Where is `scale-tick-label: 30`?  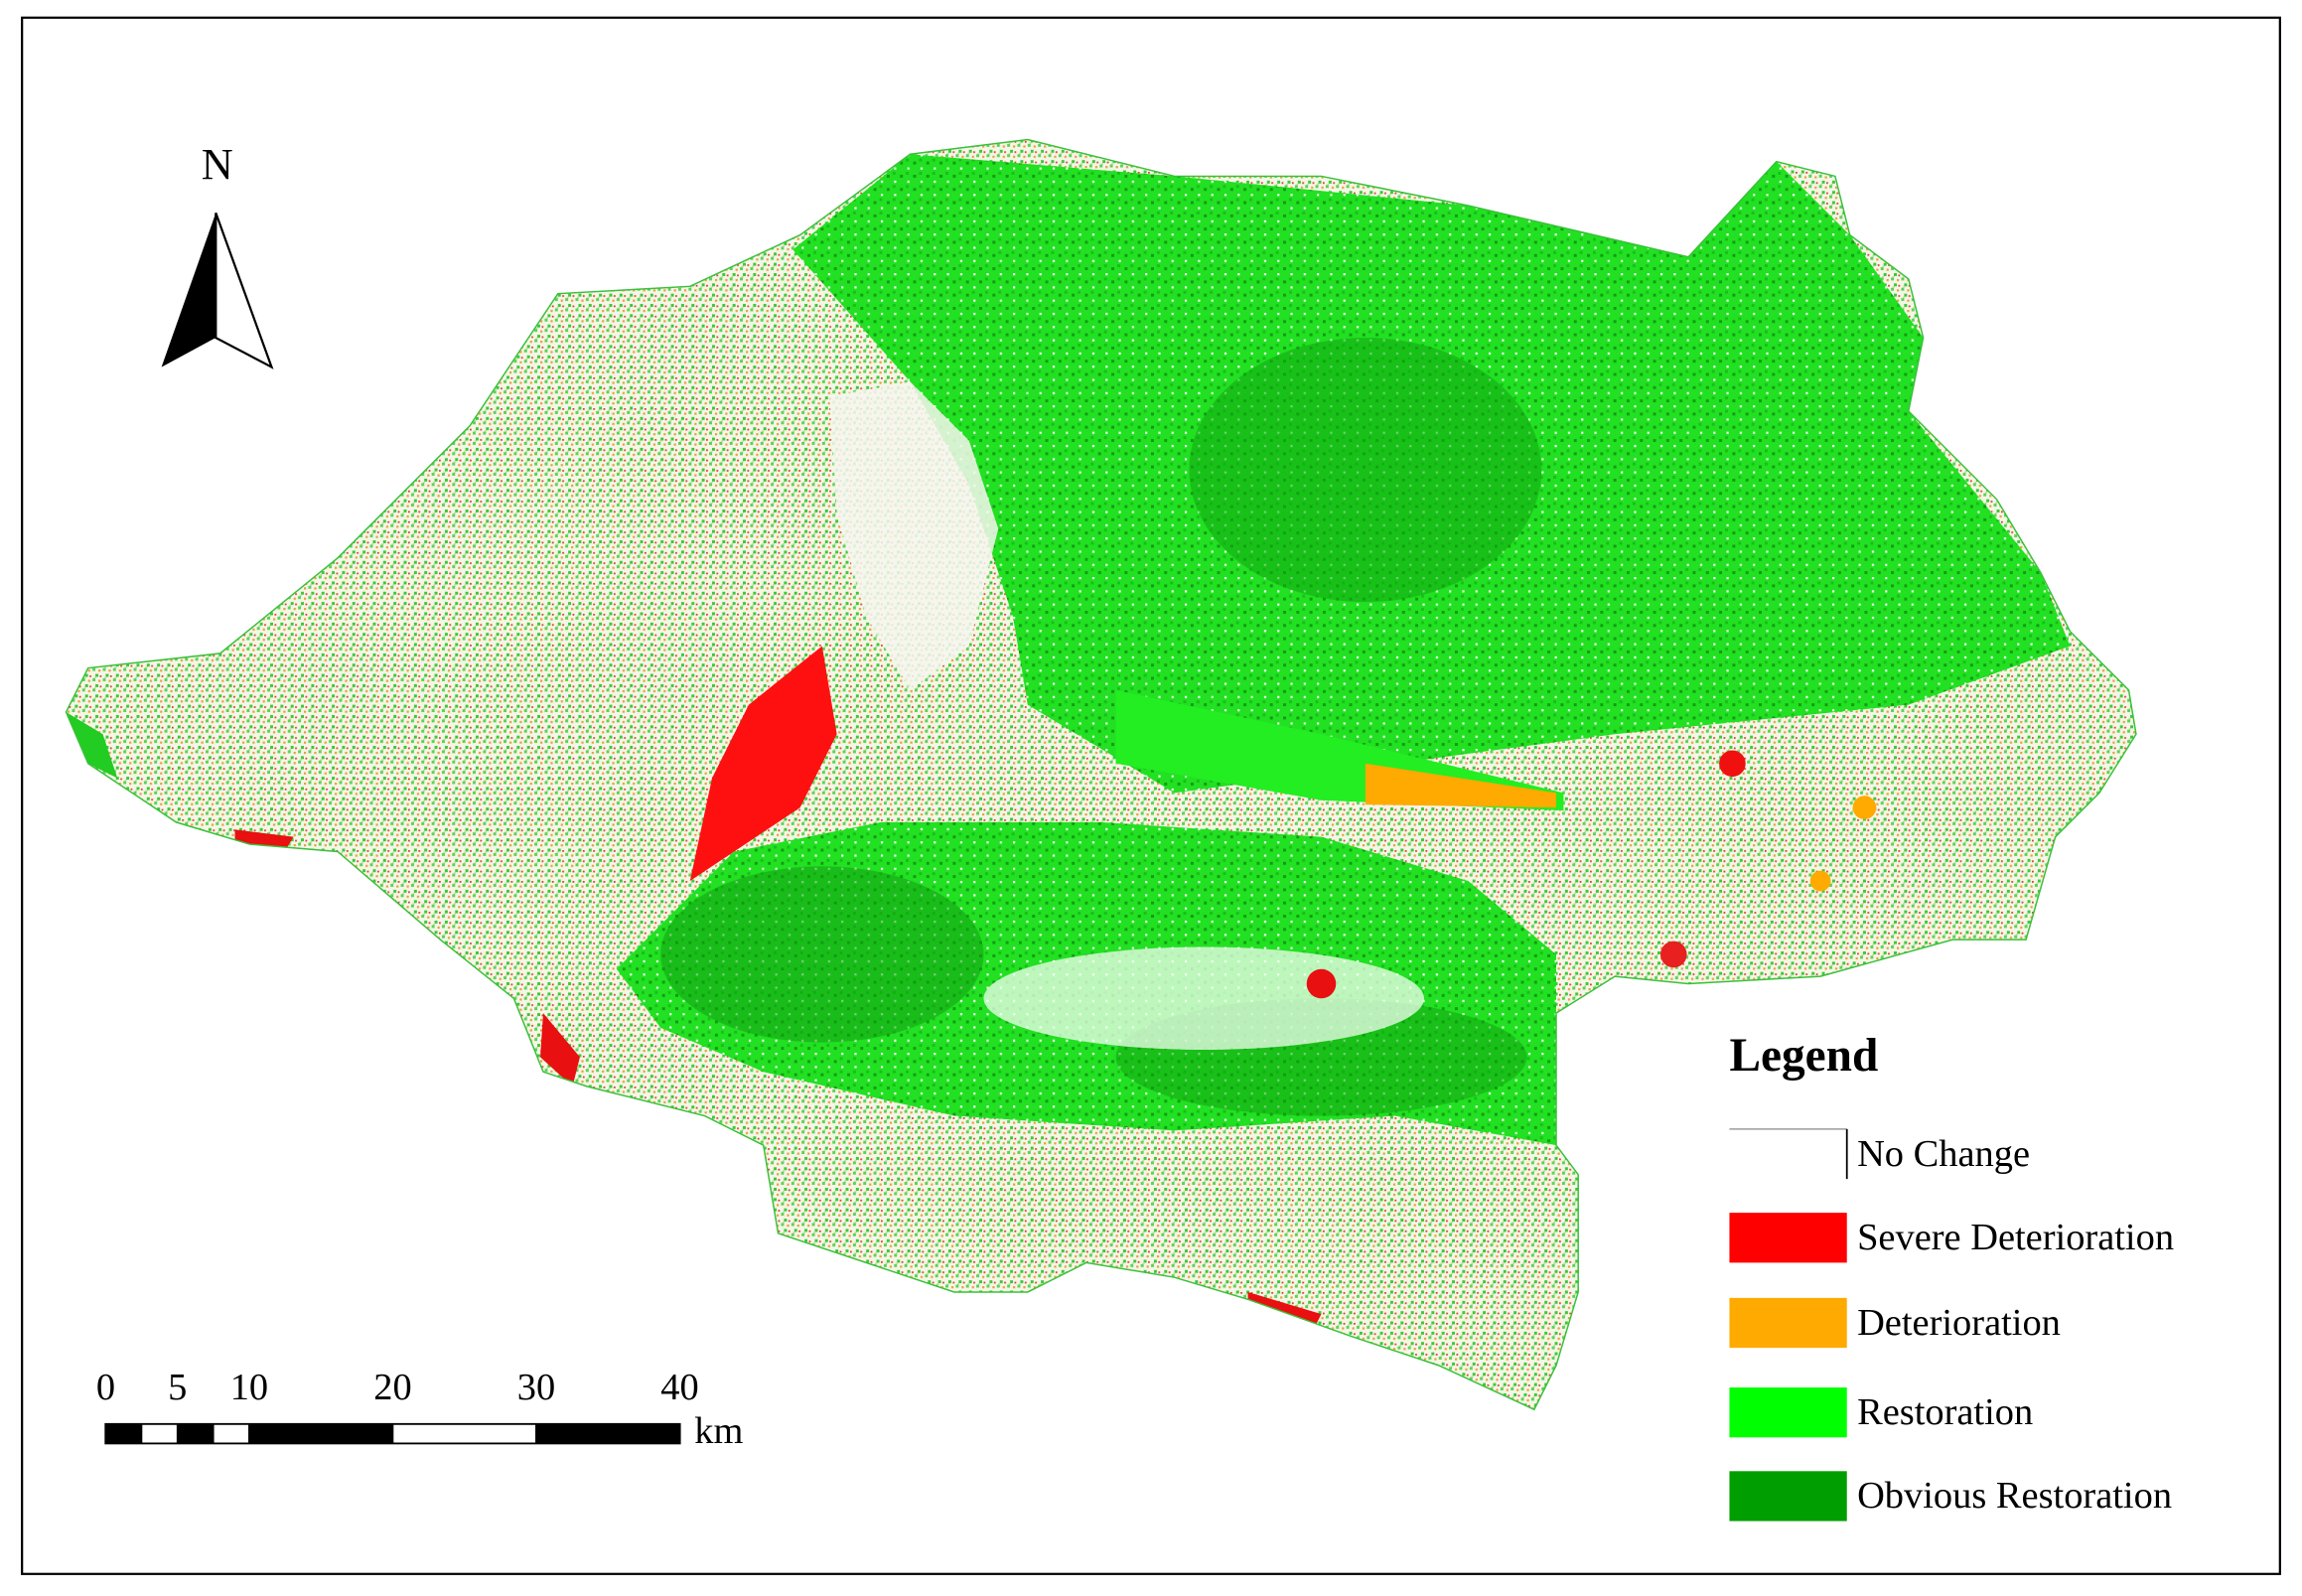
scale-tick-label: 30 is located at coordinates (536, 1387).